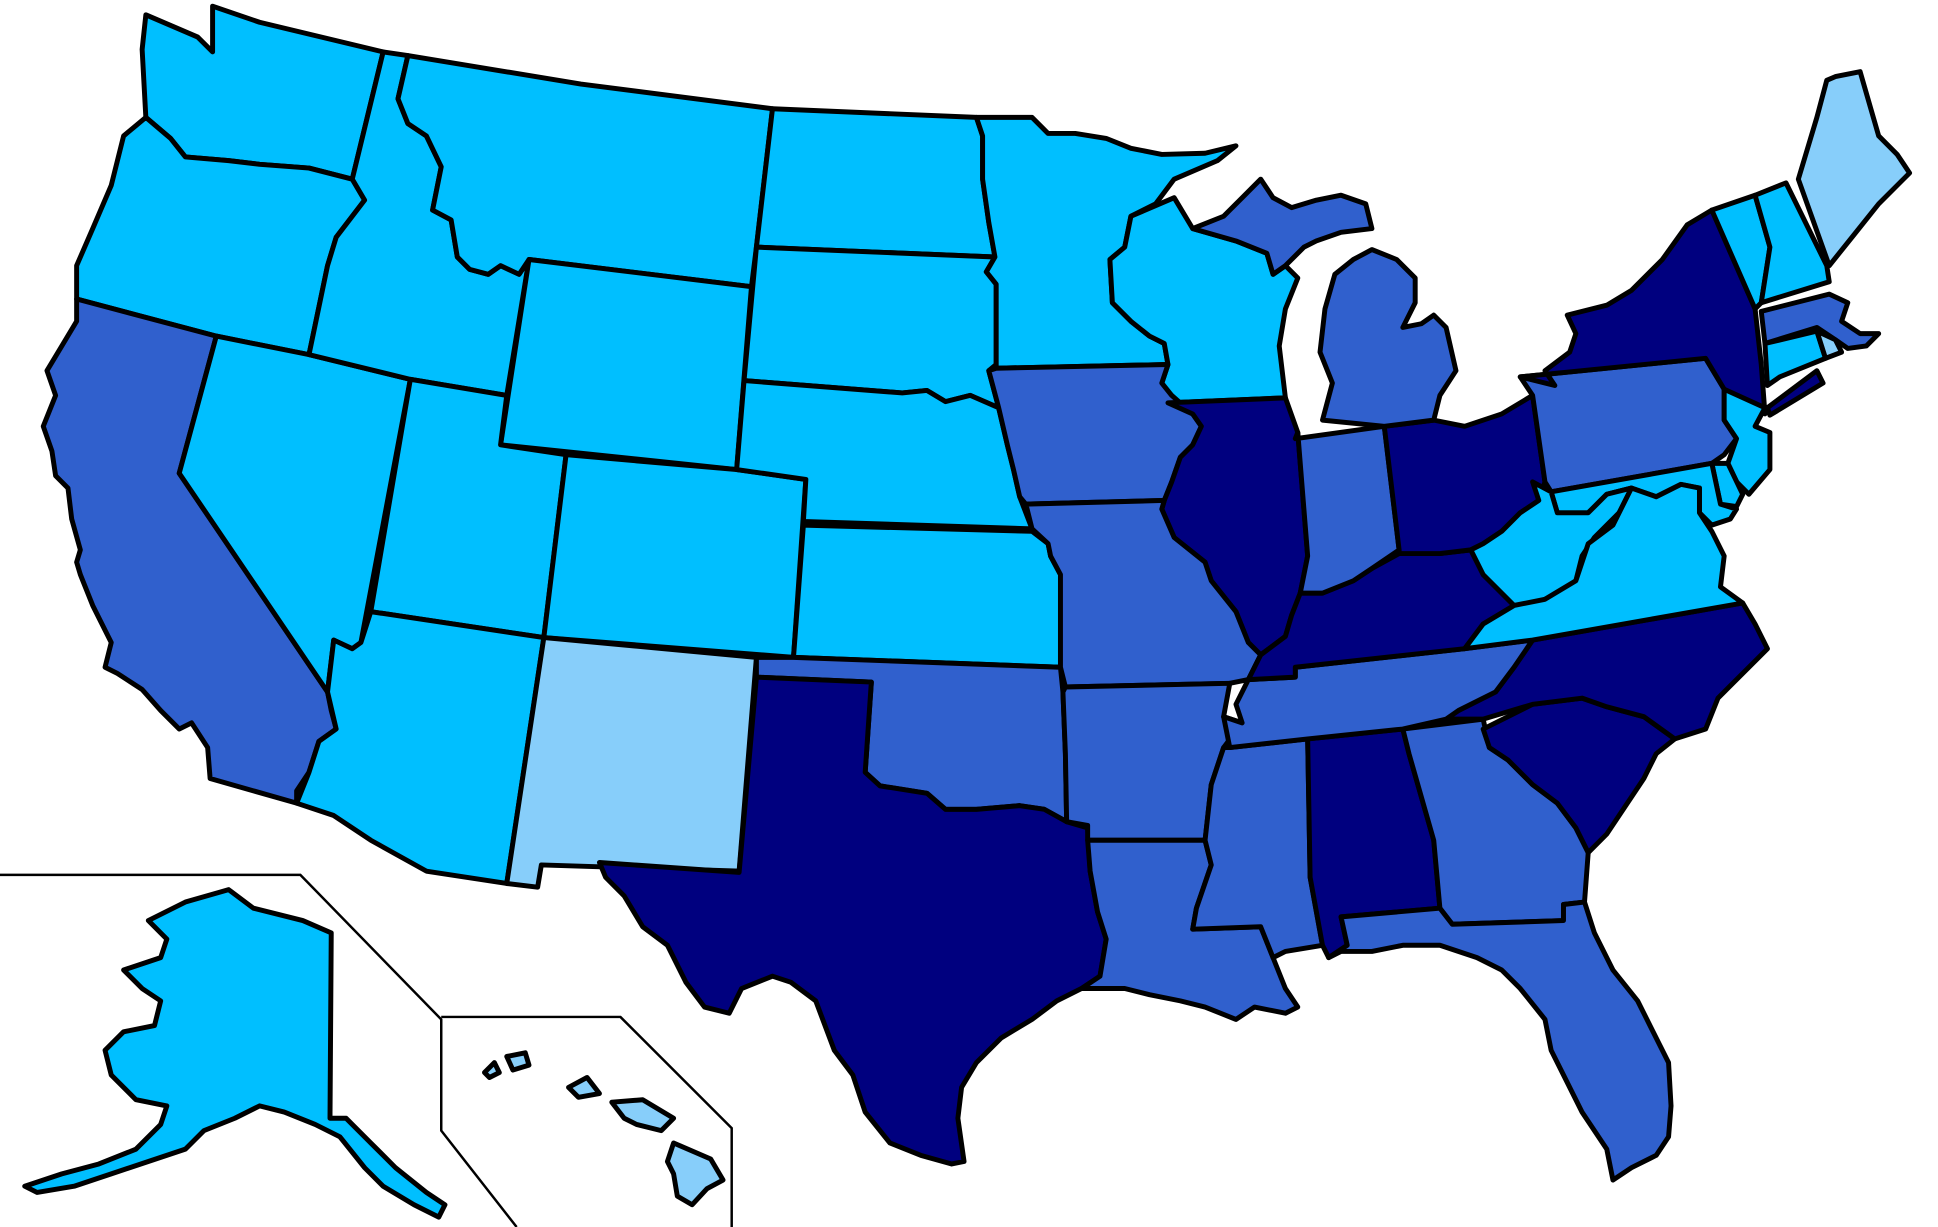 The width and height of the screenshot is (1938, 1227). What do you see at coordinates (875, 183) in the screenshot?
I see `state-north-dakota` at bounding box center [875, 183].